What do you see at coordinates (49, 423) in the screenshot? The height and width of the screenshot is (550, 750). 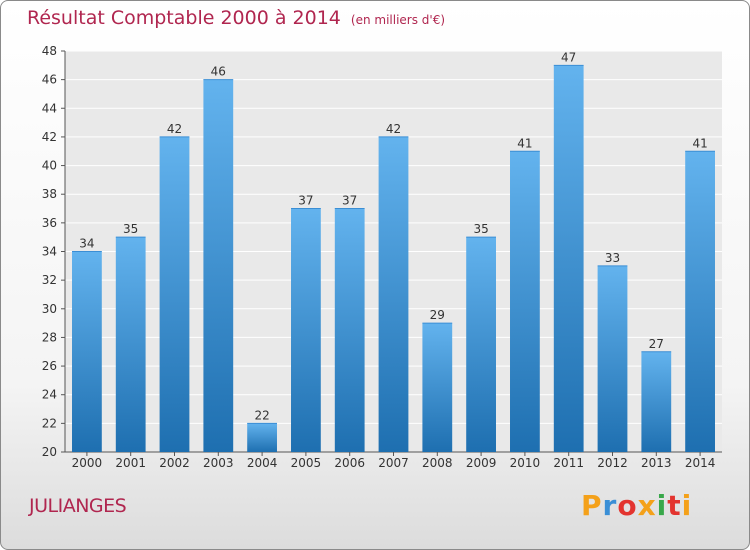 I see `y-tick-label: 22` at bounding box center [49, 423].